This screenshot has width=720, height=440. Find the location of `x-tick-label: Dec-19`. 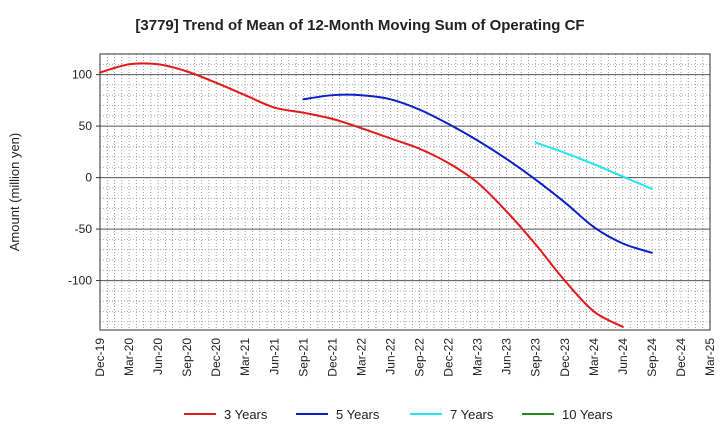

x-tick-label: Dec-19 is located at coordinates (100, 357).